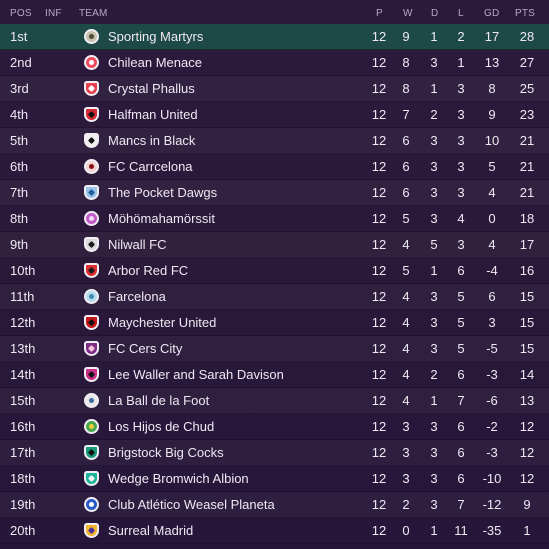  What do you see at coordinates (91, 88) in the screenshot?
I see `crystal-phallus-crest-icon` at bounding box center [91, 88].